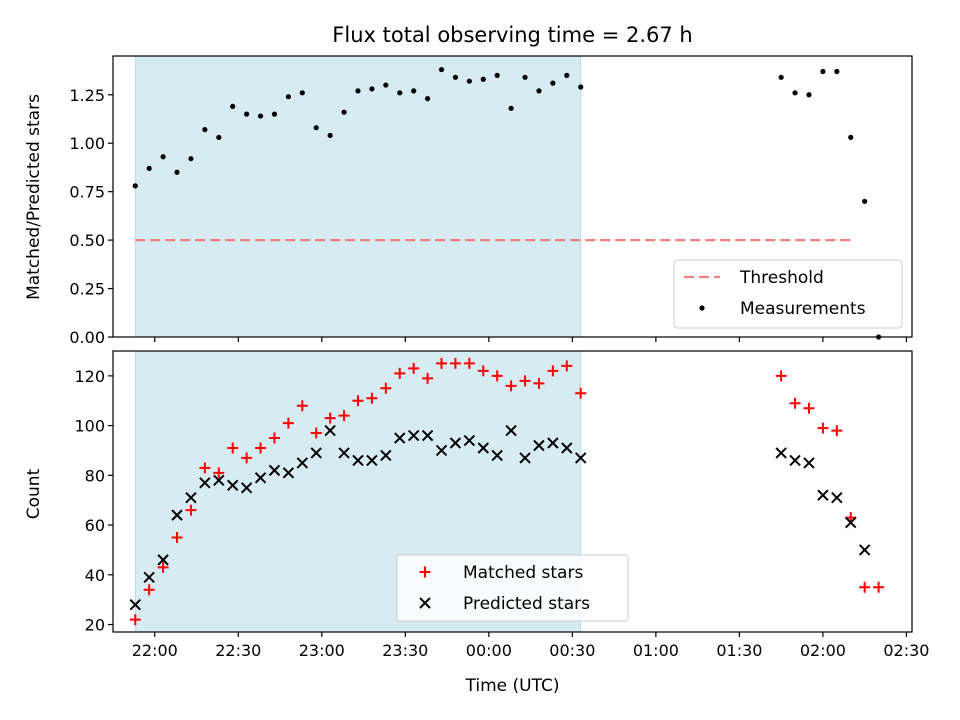 The height and width of the screenshot is (720, 960). I want to click on x-tick-label: 00:30, so click(572, 650).